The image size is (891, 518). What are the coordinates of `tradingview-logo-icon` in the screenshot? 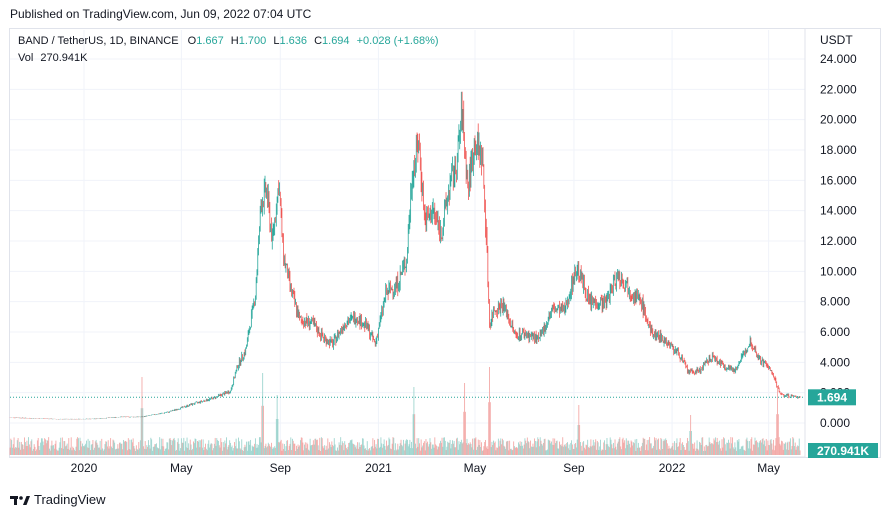 It's located at (20, 500).